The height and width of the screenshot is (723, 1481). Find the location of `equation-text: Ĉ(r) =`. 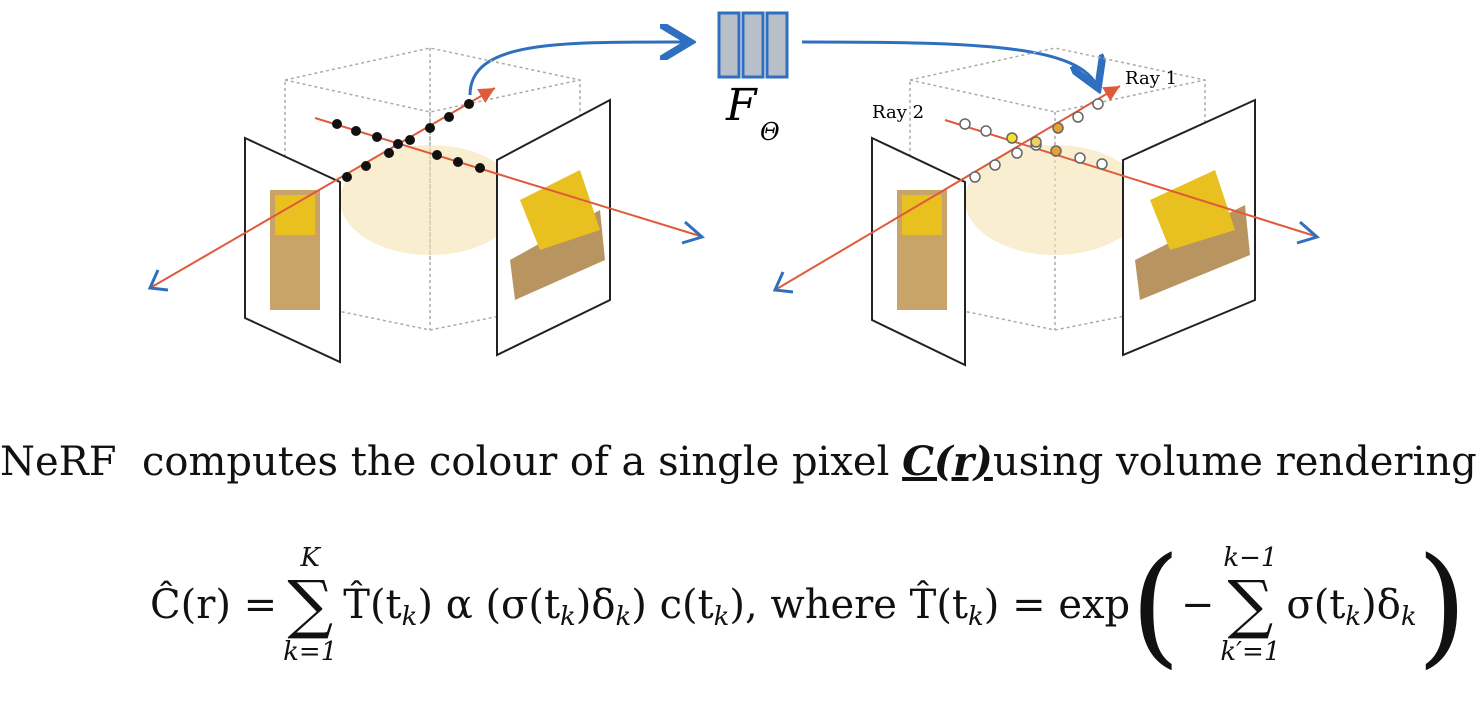

equation-text: Ĉ(r) = is located at coordinates (214, 605).